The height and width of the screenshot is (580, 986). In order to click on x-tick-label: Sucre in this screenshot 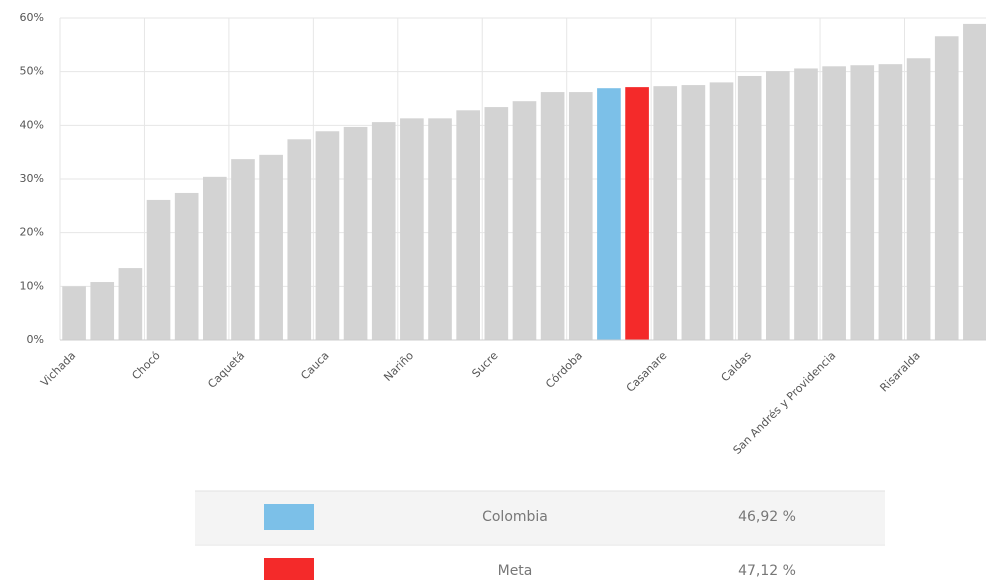, I will do `click(484, 364)`.